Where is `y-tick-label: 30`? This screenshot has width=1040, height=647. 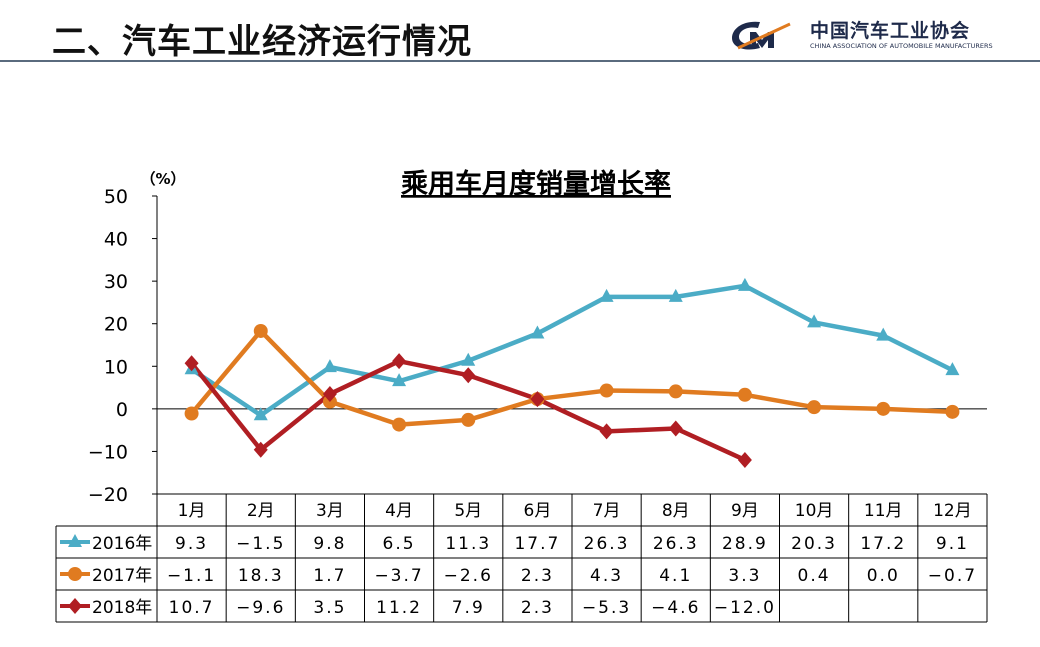 y-tick-label: 30 is located at coordinates (116, 282).